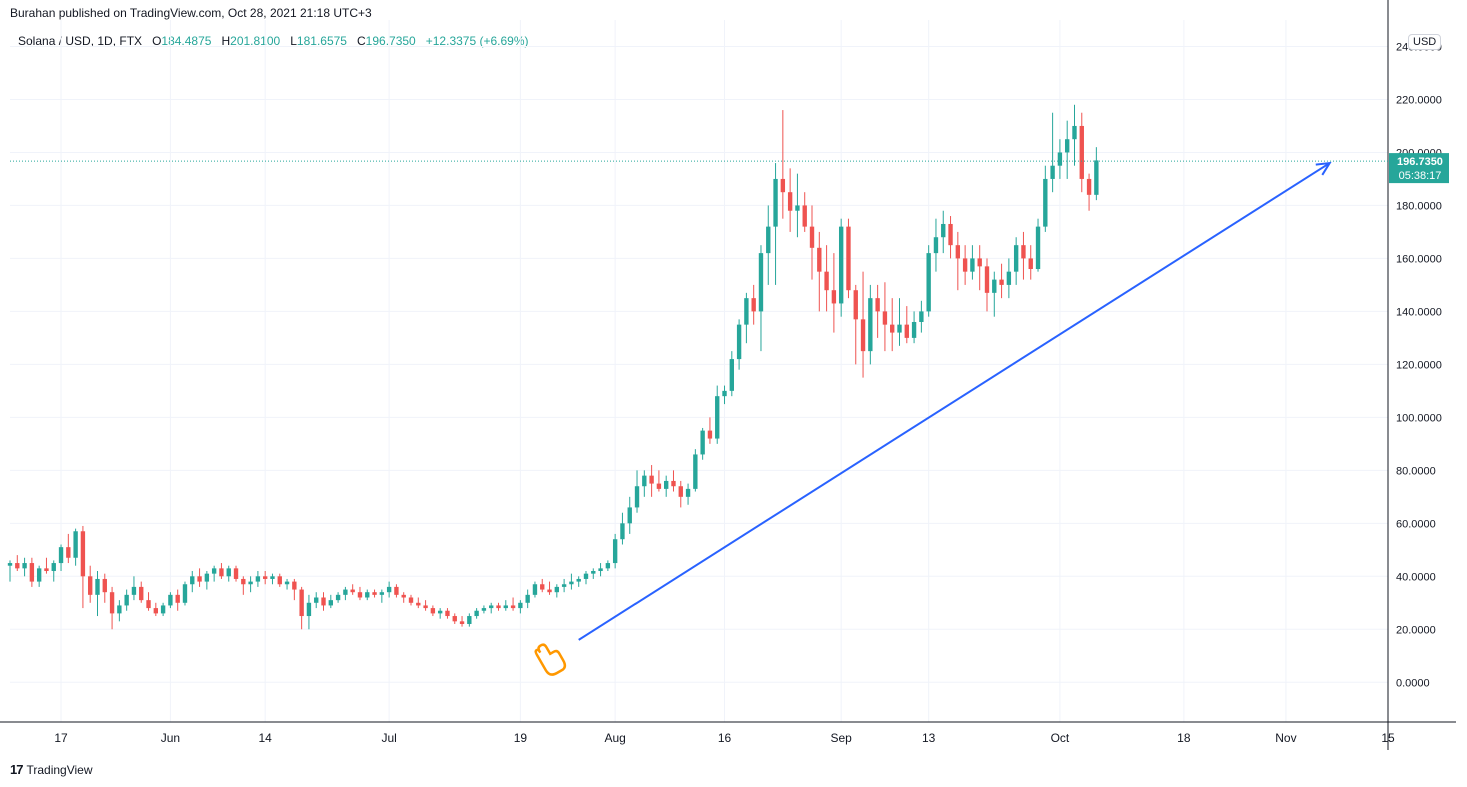 This screenshot has width=1467, height=787. What do you see at coordinates (293, 41) in the screenshot?
I see `low-label: L` at bounding box center [293, 41].